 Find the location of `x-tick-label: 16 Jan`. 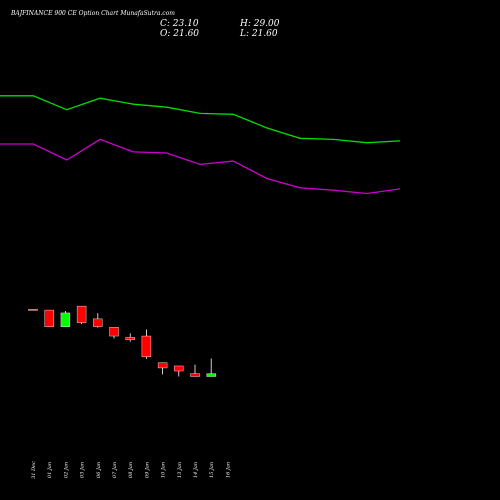

x-tick-label: 16 Jan is located at coordinates (228, 470).